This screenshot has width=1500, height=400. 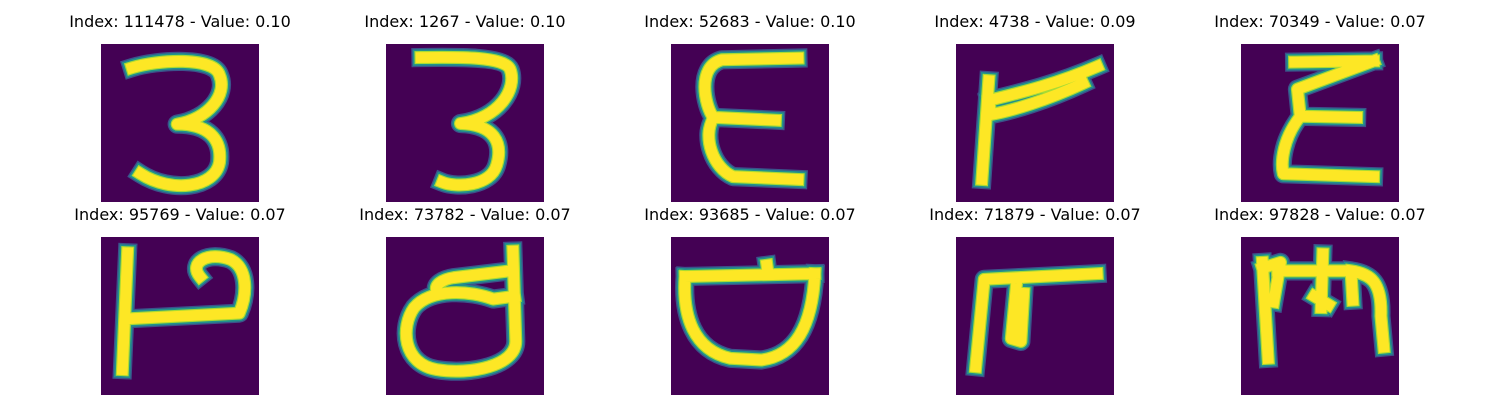 I want to click on panel-title: Index: 97828 - Value: 0.07, so click(x=1320, y=214).